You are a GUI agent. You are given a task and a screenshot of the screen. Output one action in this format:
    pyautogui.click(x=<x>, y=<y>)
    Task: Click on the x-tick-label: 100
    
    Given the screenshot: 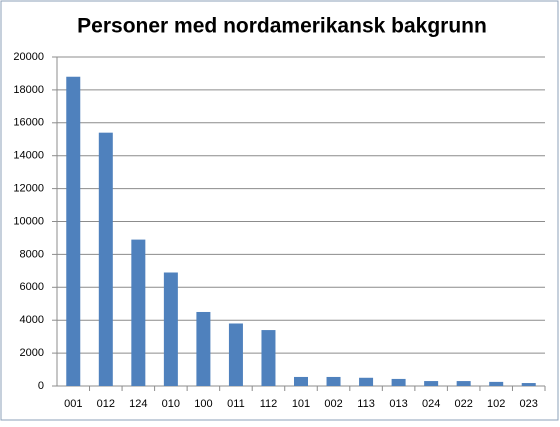 What is the action you would take?
    pyautogui.click(x=203, y=404)
    